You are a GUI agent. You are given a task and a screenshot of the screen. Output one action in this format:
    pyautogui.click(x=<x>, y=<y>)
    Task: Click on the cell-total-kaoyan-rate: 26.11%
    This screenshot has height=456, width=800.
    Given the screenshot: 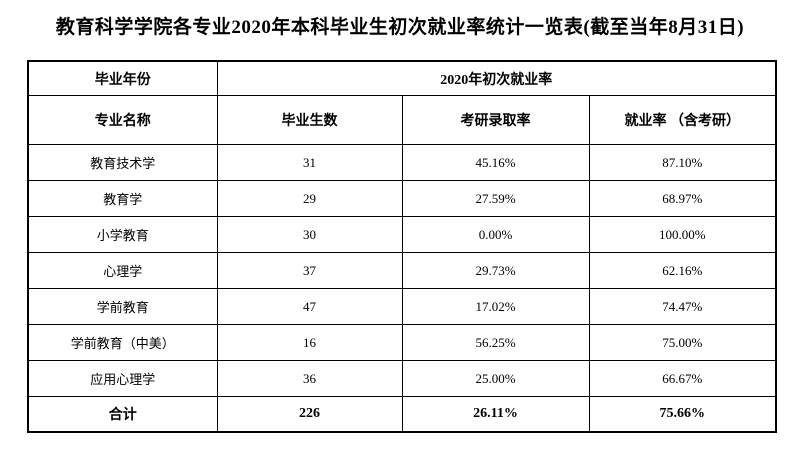 What is the action you would take?
    pyautogui.click(x=495, y=414)
    